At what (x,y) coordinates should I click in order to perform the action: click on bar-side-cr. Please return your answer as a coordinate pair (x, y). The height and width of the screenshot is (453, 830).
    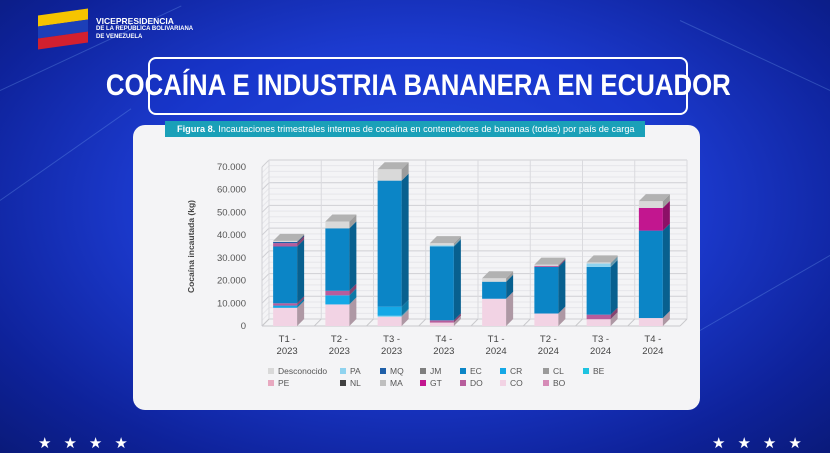
    Looking at the image, I should click on (405, 307).